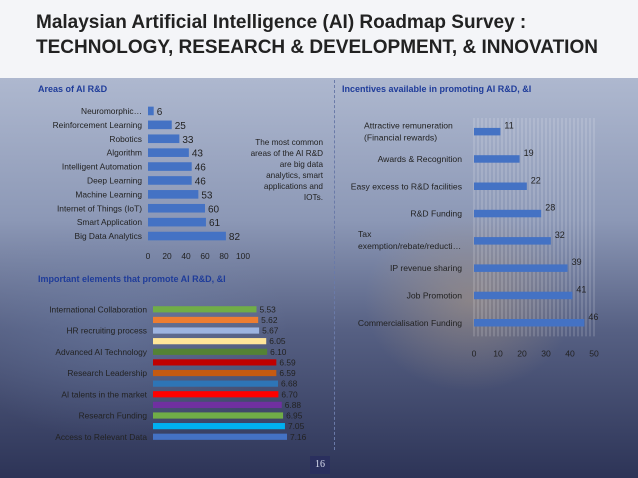 The image size is (638, 478). Describe the element at coordinates (426, 268) in the screenshot. I see `category-label: IP revenue sharing` at that location.